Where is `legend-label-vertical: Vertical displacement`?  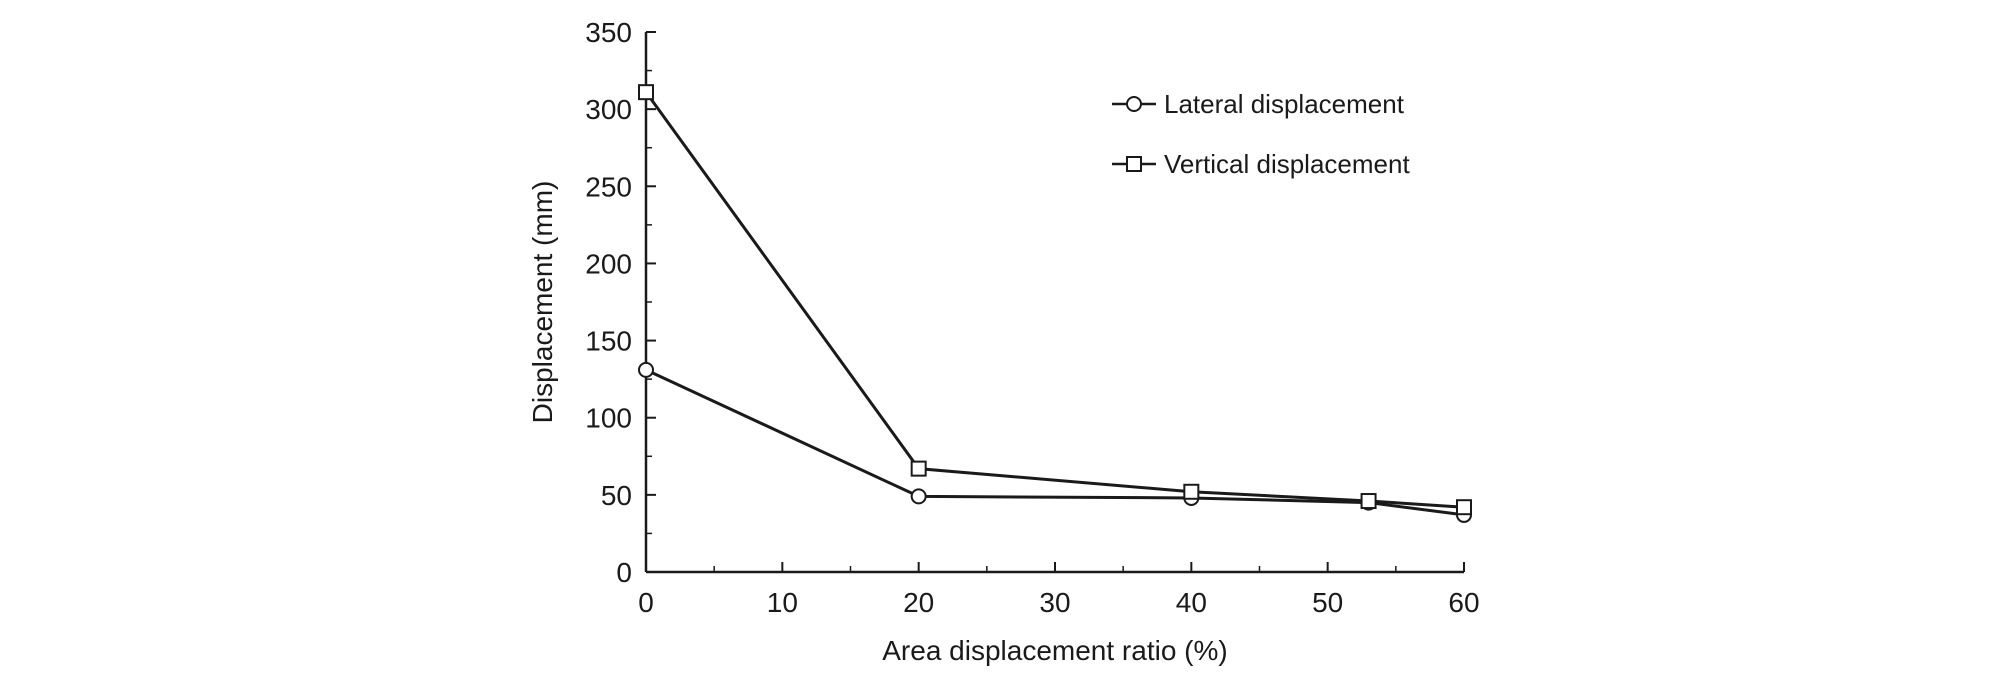
legend-label-vertical: Vertical displacement is located at coordinates (1287, 164).